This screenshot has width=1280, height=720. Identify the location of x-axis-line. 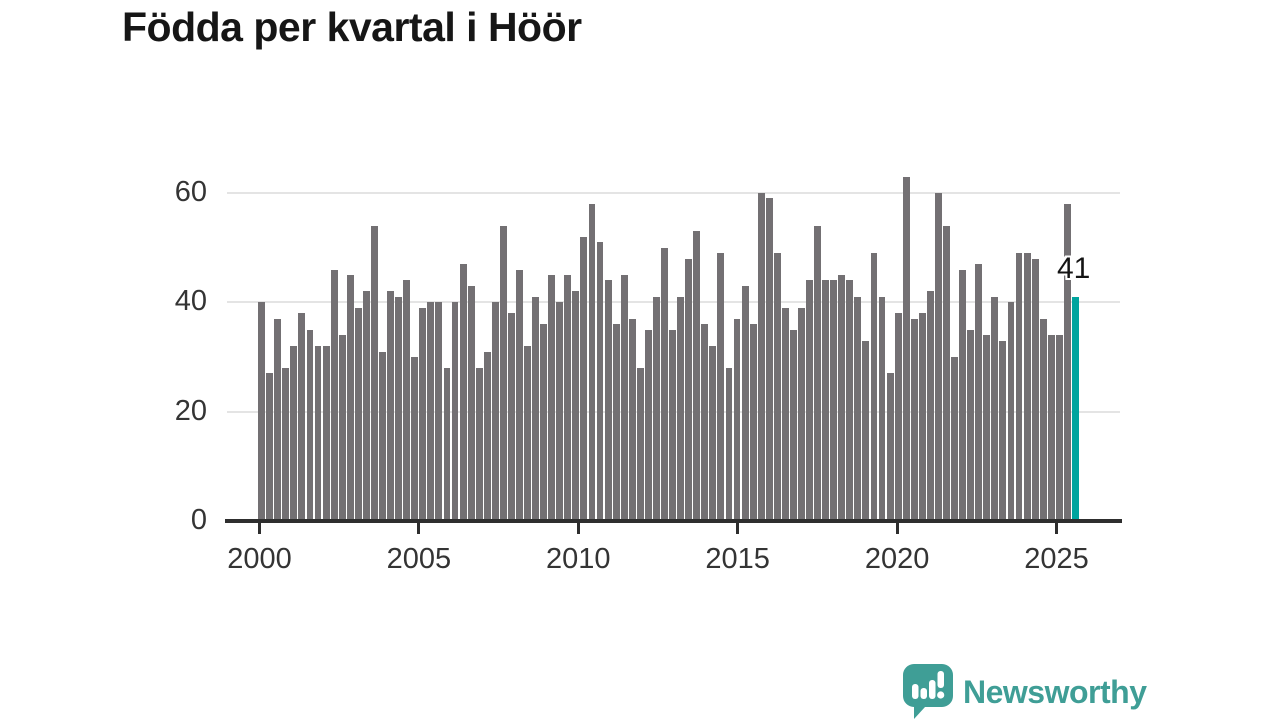
(673, 521).